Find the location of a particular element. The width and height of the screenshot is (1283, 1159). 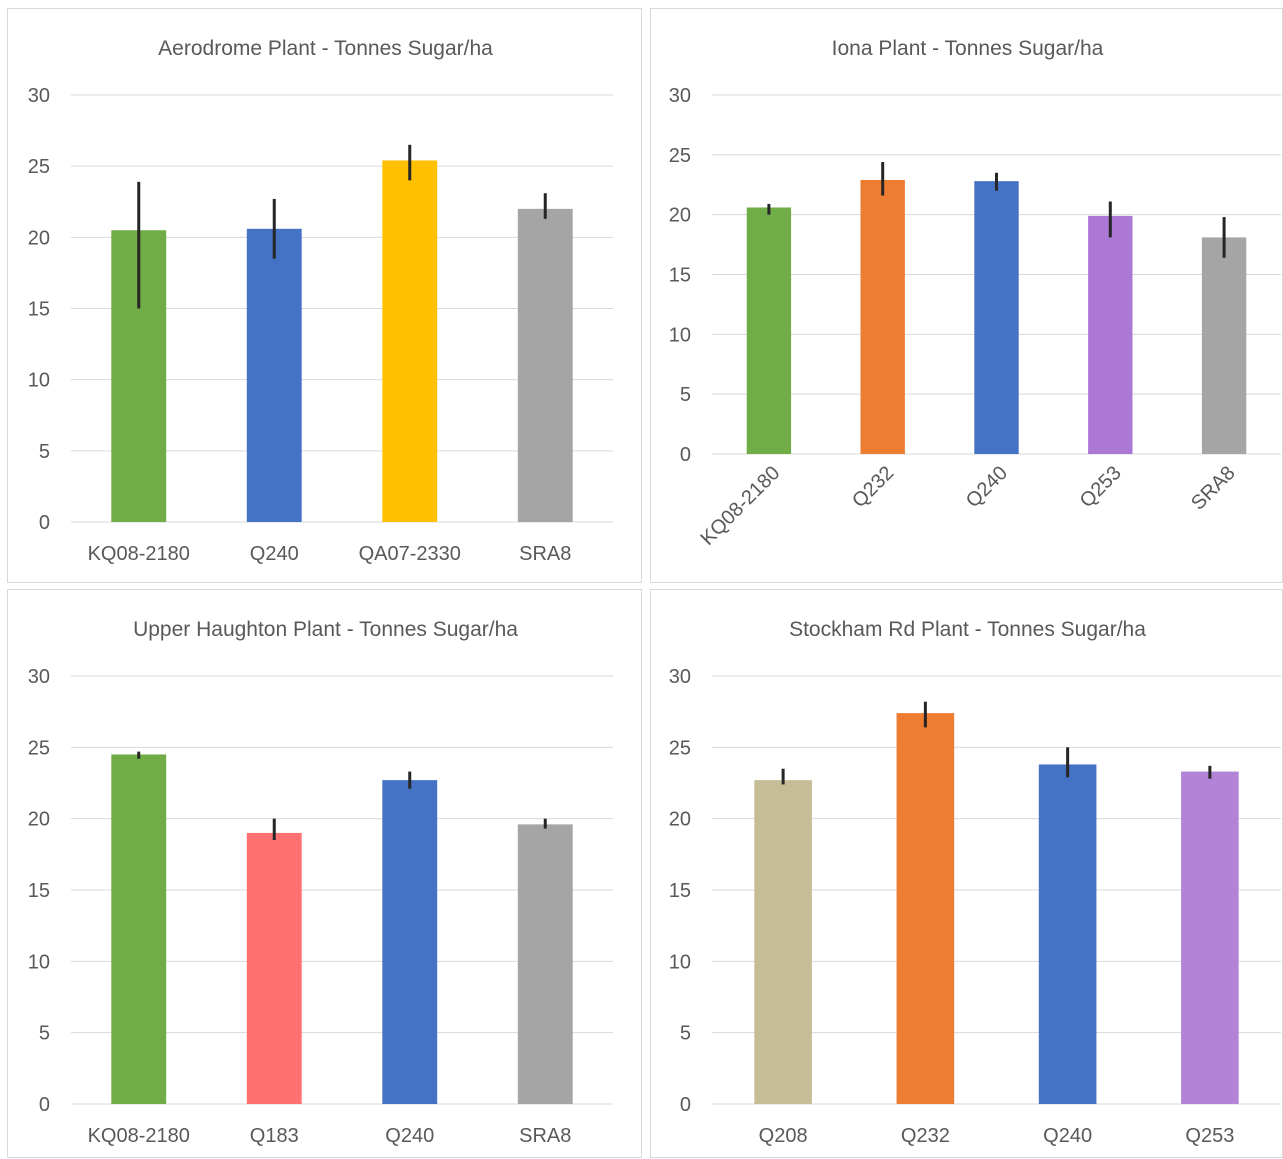

chart-title: Aerodrome Plant - Tonnes Sugar/ha is located at coordinates (325, 48).